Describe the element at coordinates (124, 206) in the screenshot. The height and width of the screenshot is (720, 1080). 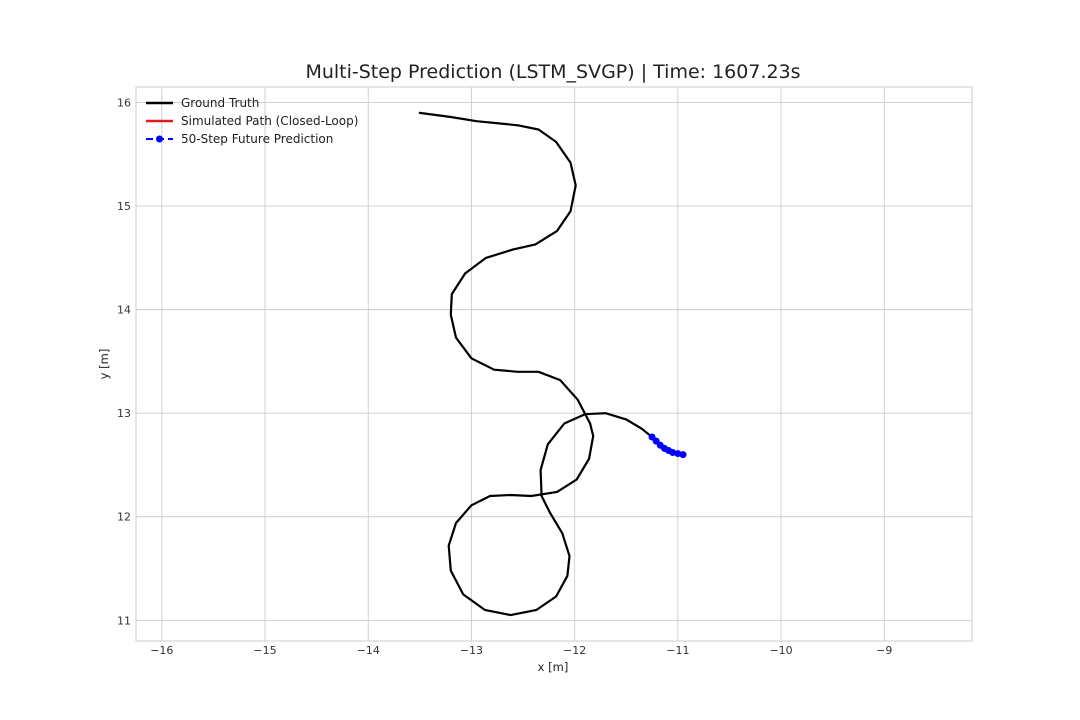
I see `y-tick-label: 15` at that location.